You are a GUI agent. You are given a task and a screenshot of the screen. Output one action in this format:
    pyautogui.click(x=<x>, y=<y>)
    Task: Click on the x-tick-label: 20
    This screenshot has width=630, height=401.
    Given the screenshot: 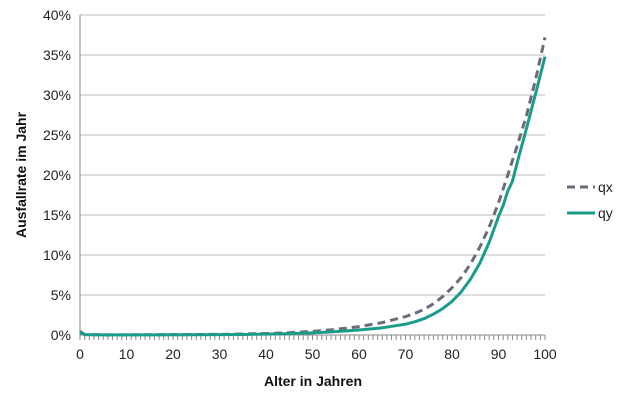 What is the action you would take?
    pyautogui.click(x=173, y=354)
    